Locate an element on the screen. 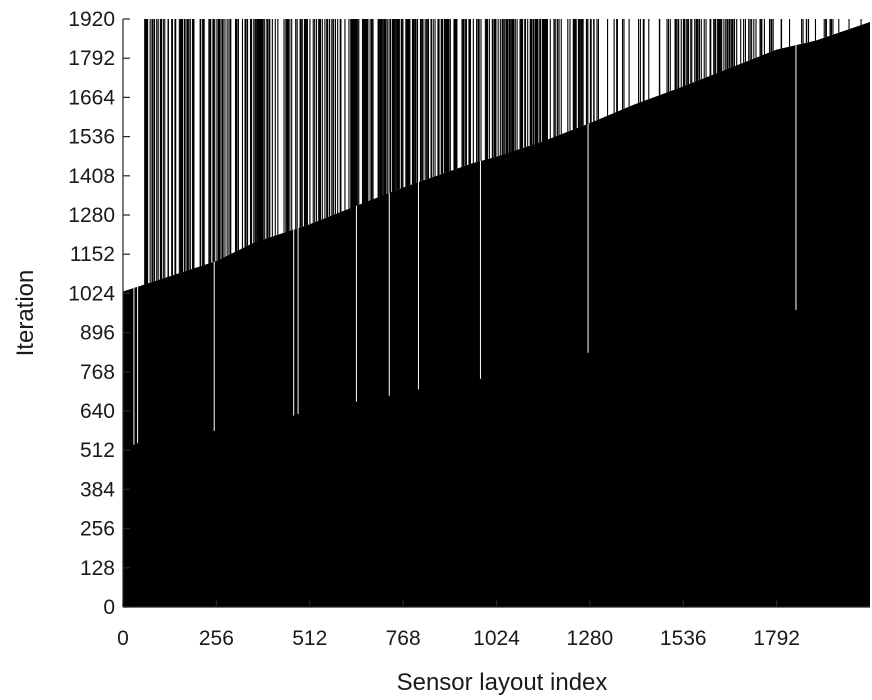 The height and width of the screenshot is (700, 872). x-tick-label: 1024 is located at coordinates (496, 638).